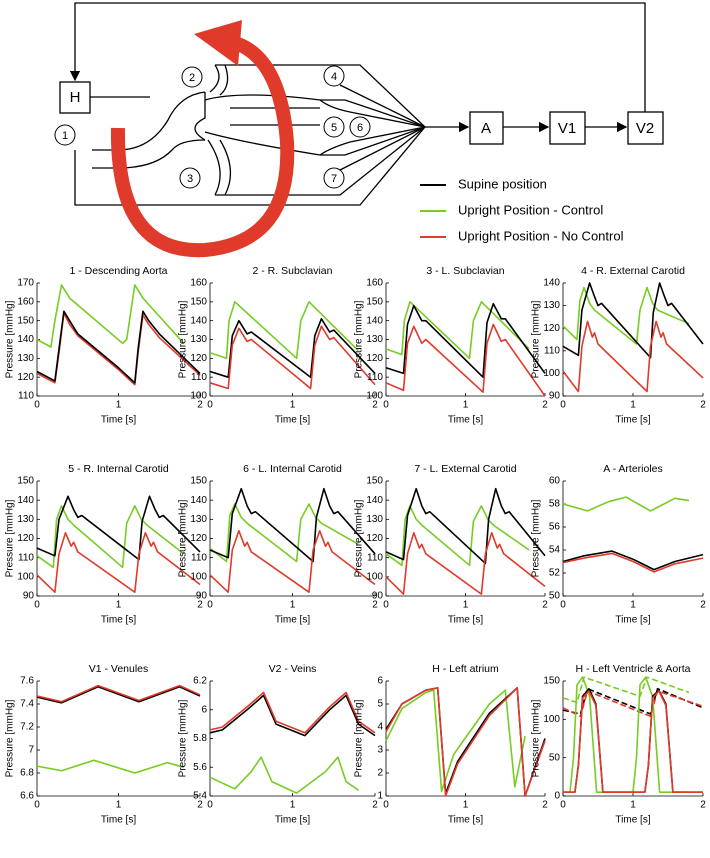  Describe the element at coordinates (555, 527) in the screenshot. I see `y-tick-label: 56` at that location.